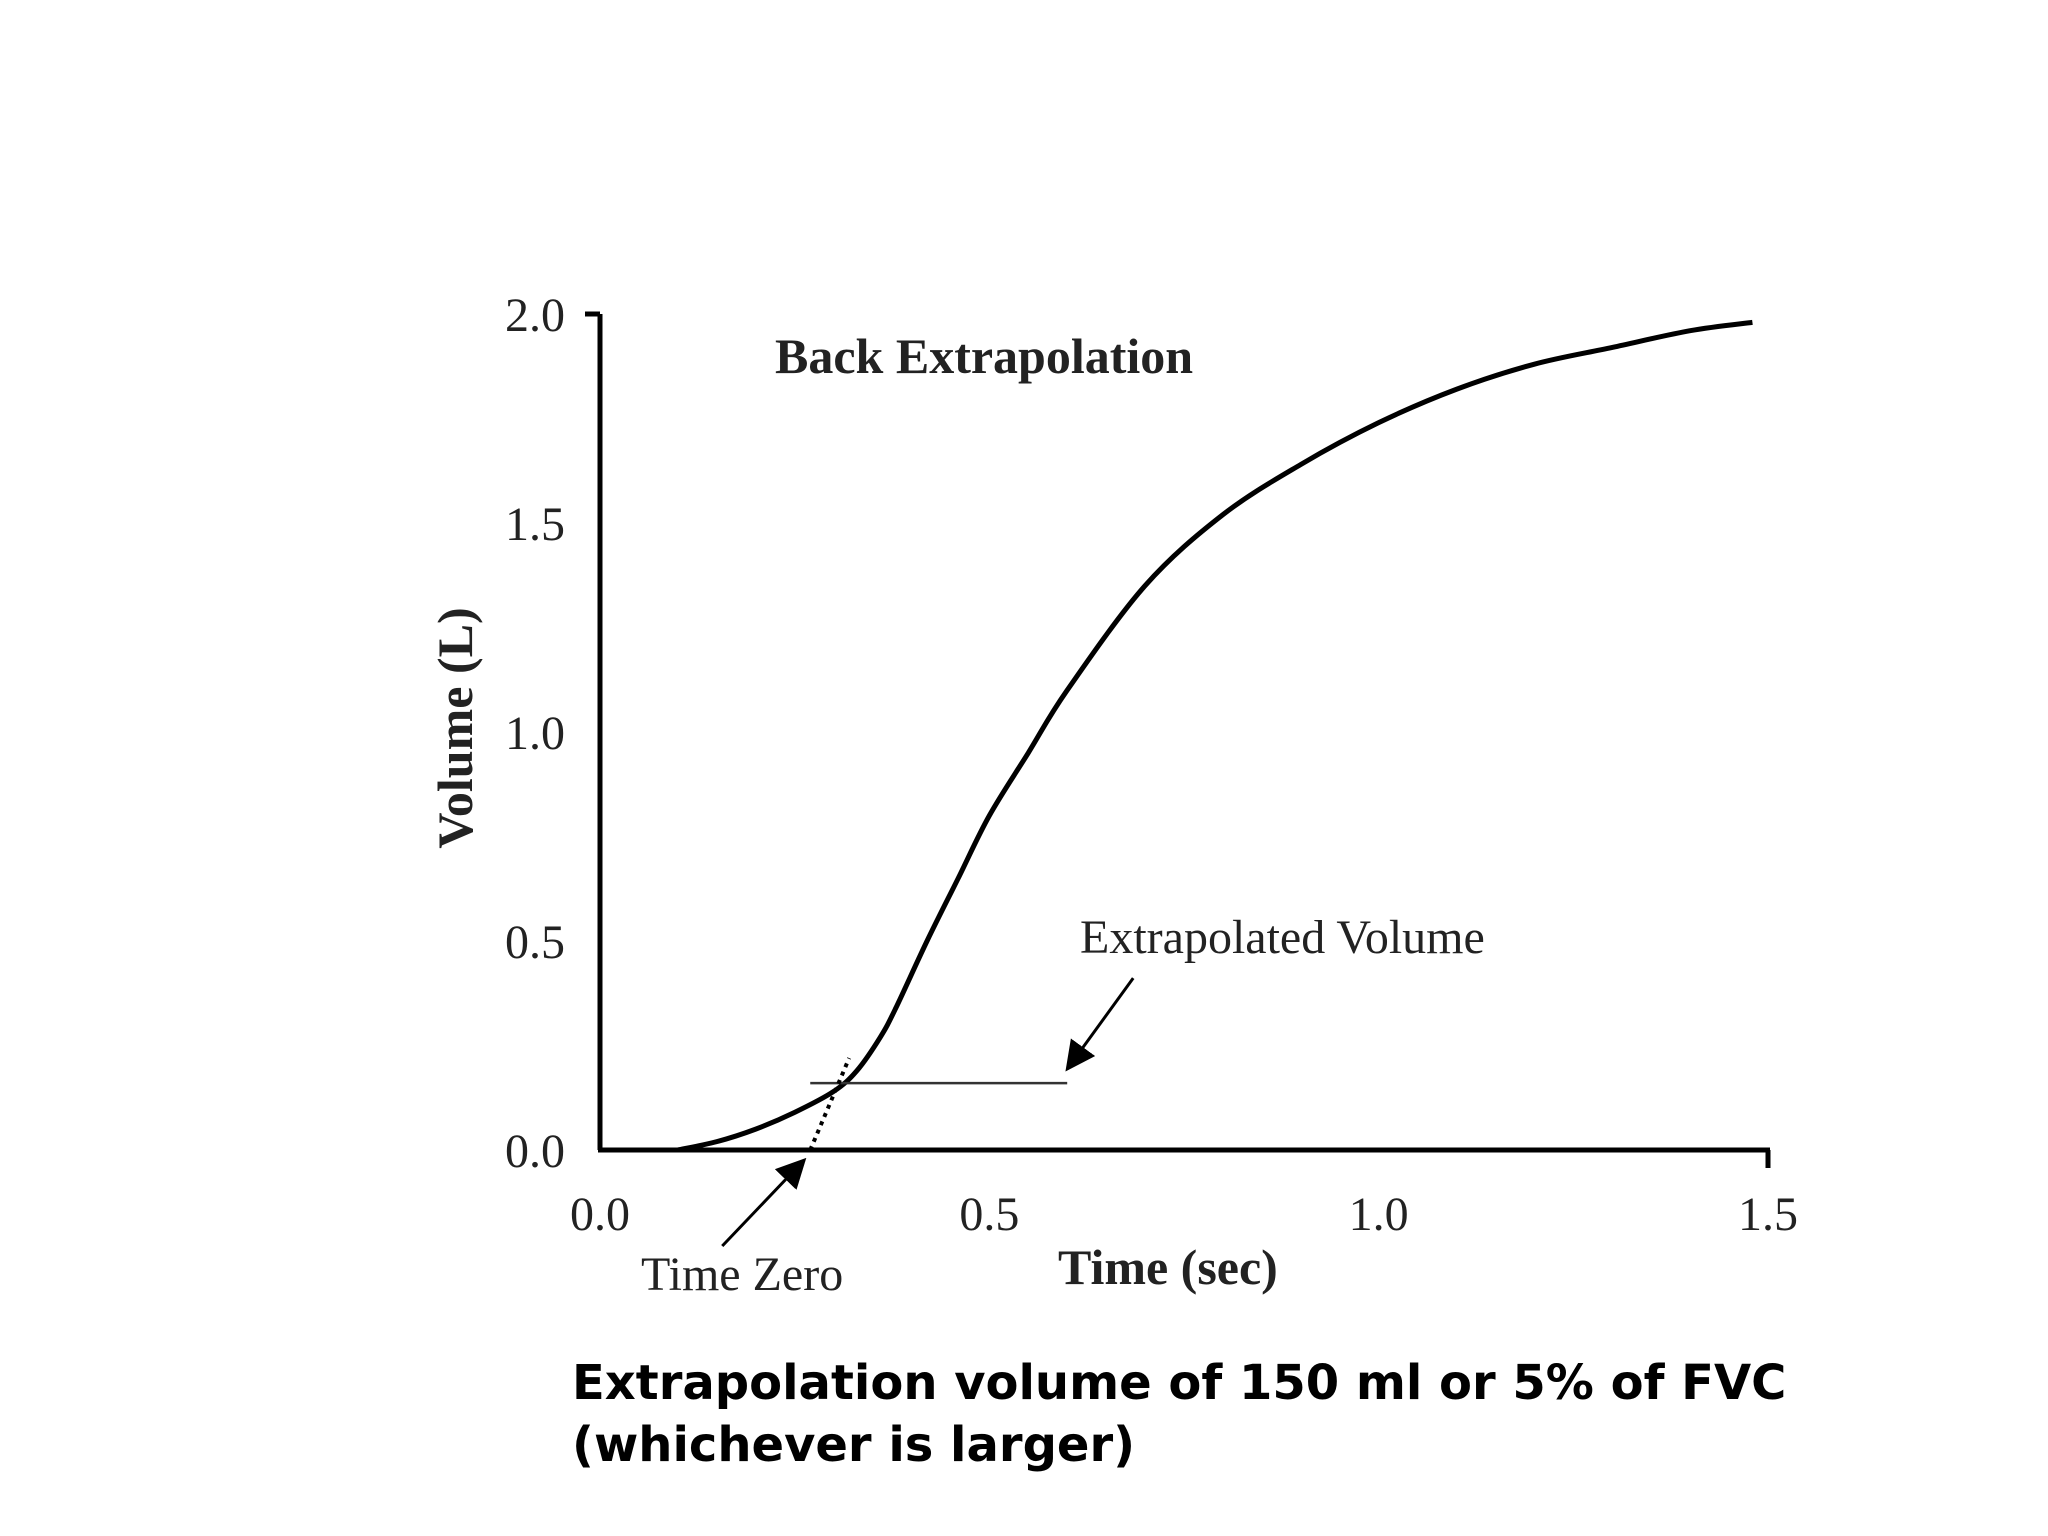 Image resolution: width=2048 pixels, height=1536 pixels. I want to click on annotations, so click(928, 1112).